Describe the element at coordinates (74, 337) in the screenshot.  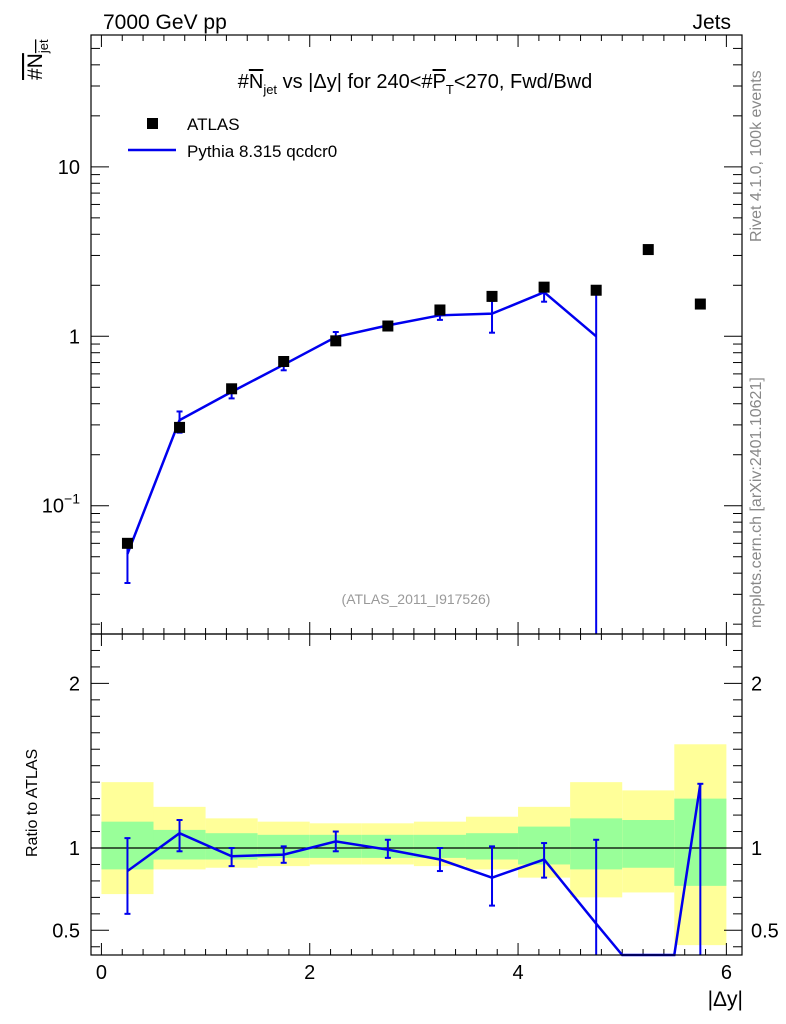
I see `main-y-tick-label: 1` at that location.